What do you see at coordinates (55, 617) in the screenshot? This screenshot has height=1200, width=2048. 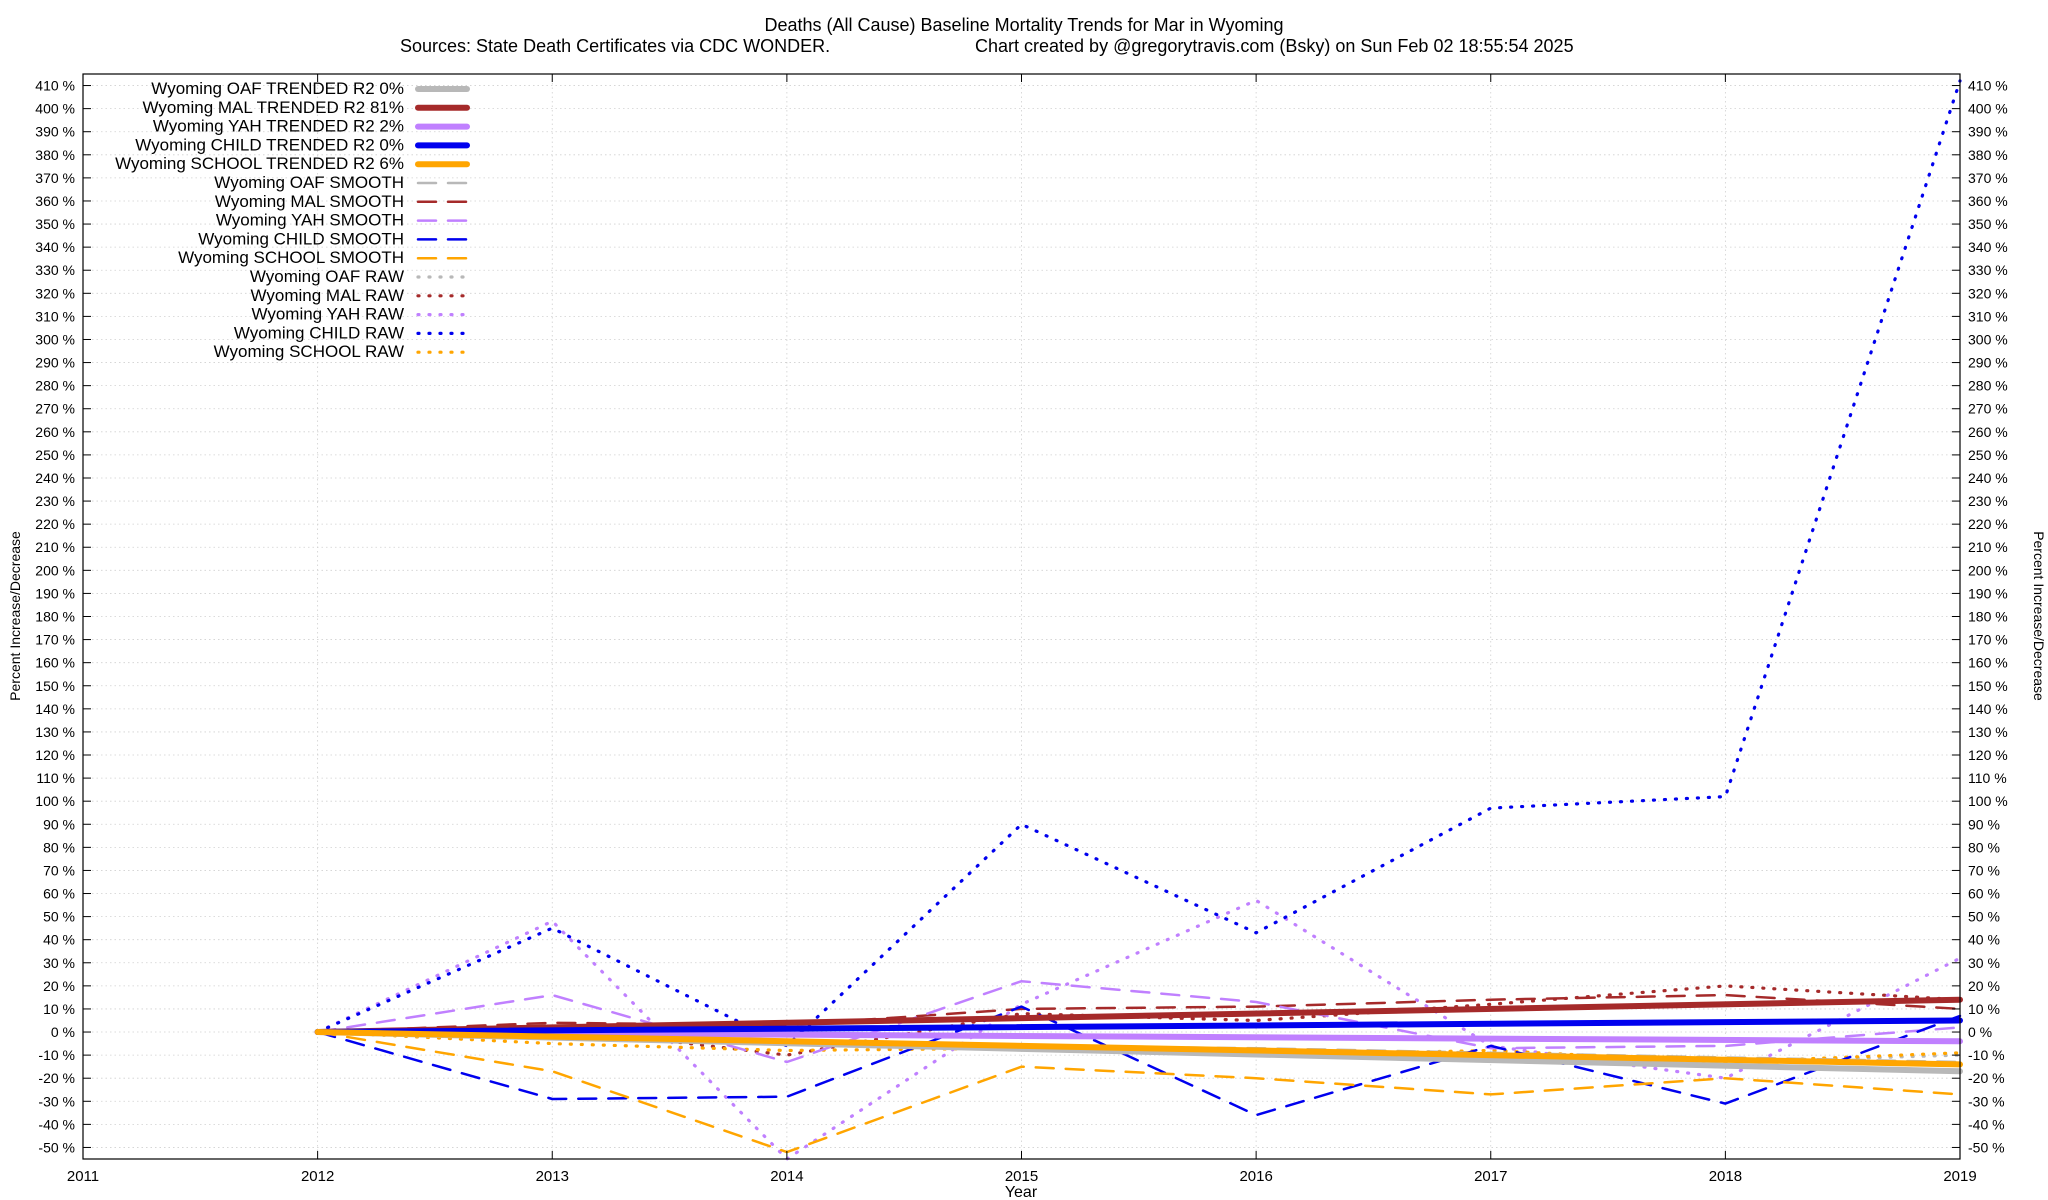 I see `y-tick-label: 180 %` at bounding box center [55, 617].